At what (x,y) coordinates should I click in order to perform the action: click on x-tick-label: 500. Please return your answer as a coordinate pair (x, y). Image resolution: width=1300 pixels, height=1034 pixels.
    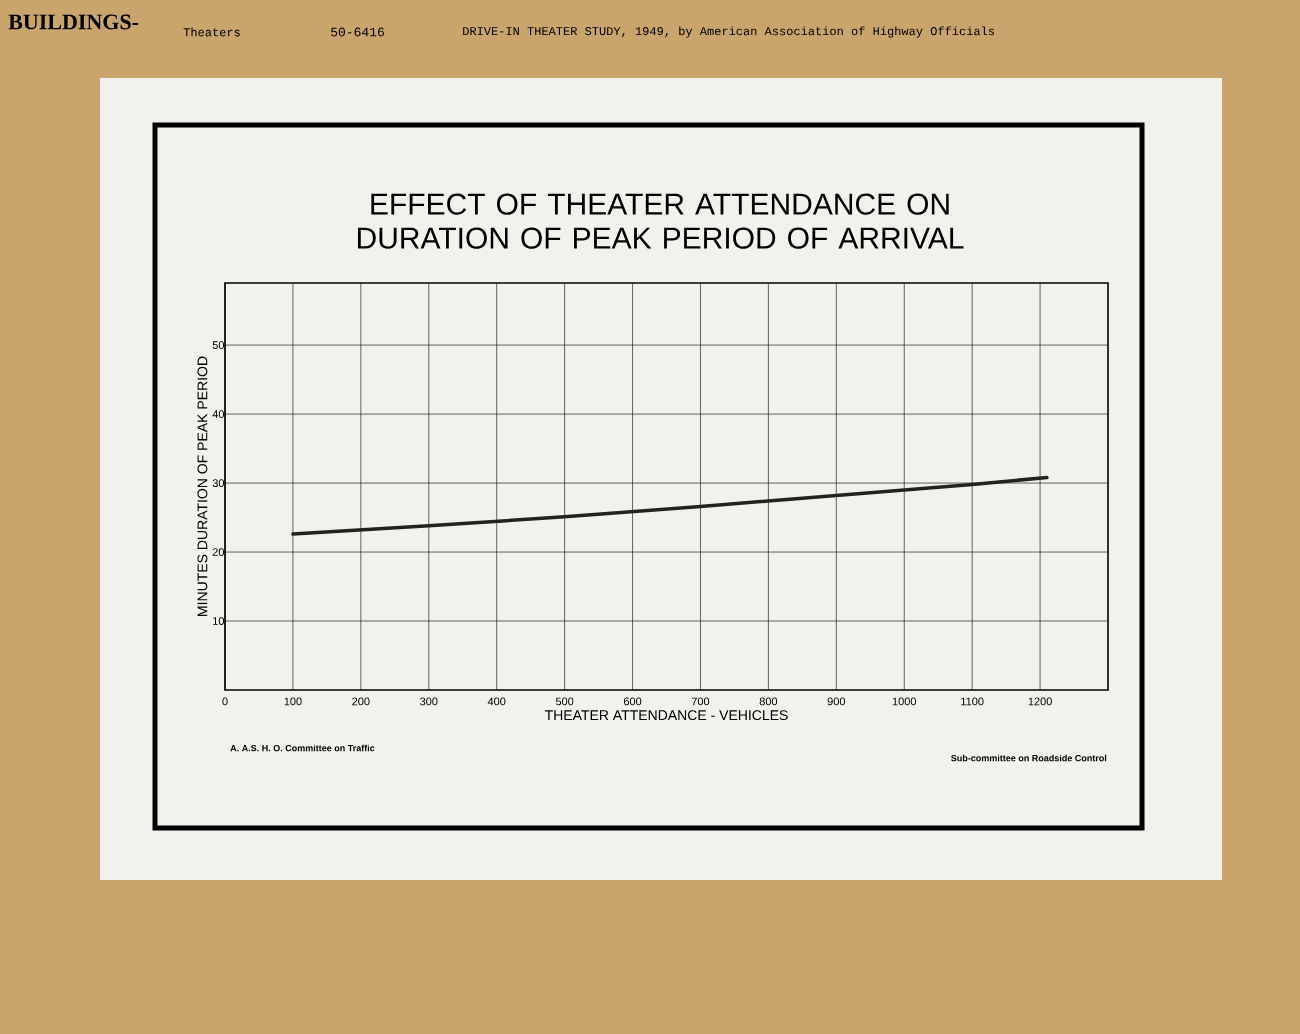
    Looking at the image, I should click on (564, 701).